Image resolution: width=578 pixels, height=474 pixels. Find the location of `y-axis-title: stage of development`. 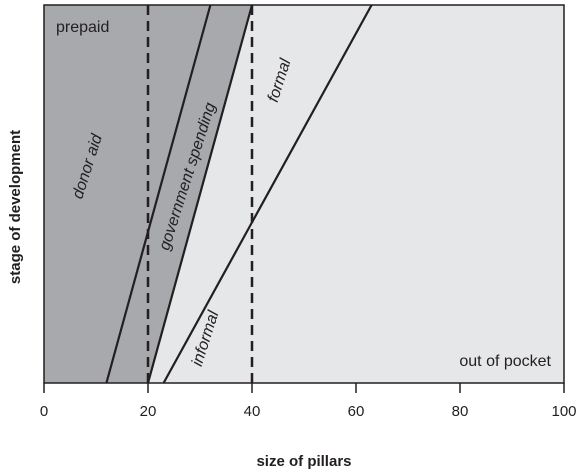

y-axis-title: stage of development is located at coordinates (15, 207).